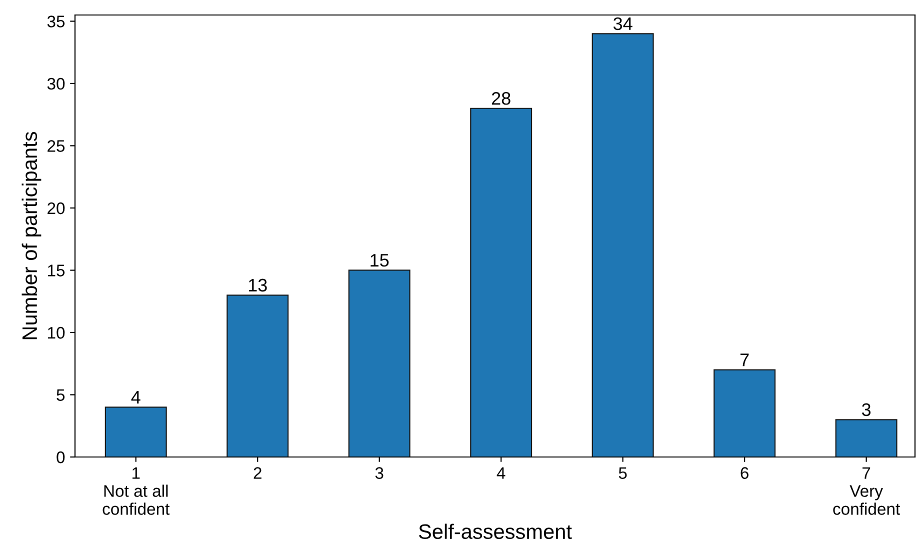  I want to click on y-tick-label: 25, so click(56, 146).